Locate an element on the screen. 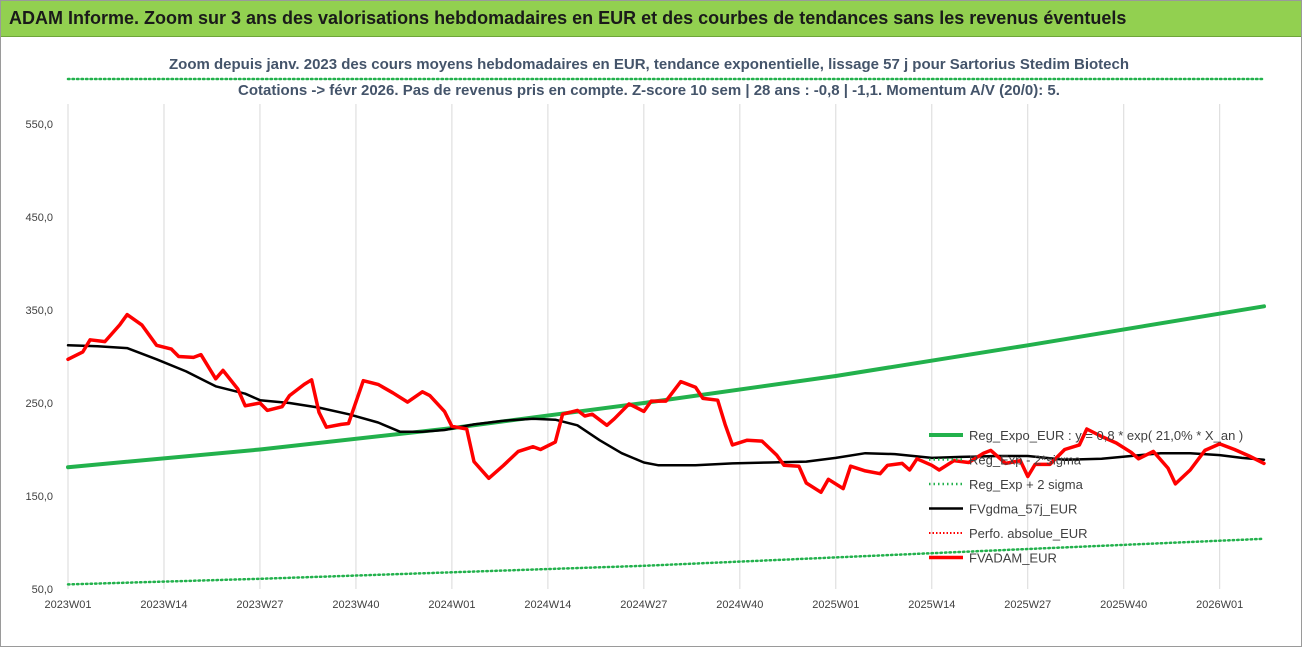 This screenshot has width=1302, height=647. x-tick-label: 2024W01 is located at coordinates (451, 605).